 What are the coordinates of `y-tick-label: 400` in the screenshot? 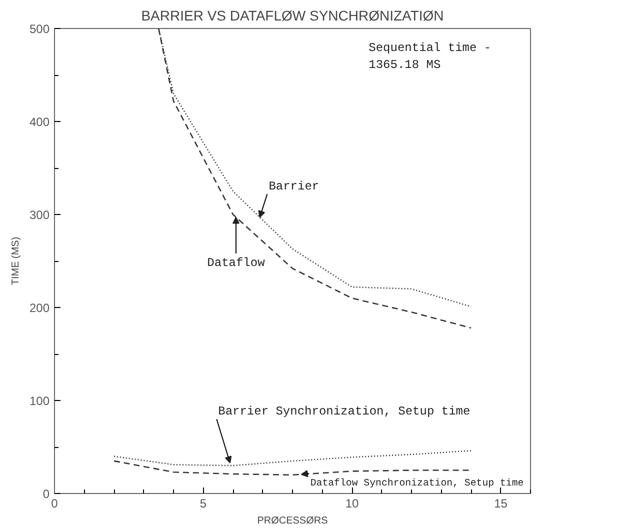 It's located at (39, 122).